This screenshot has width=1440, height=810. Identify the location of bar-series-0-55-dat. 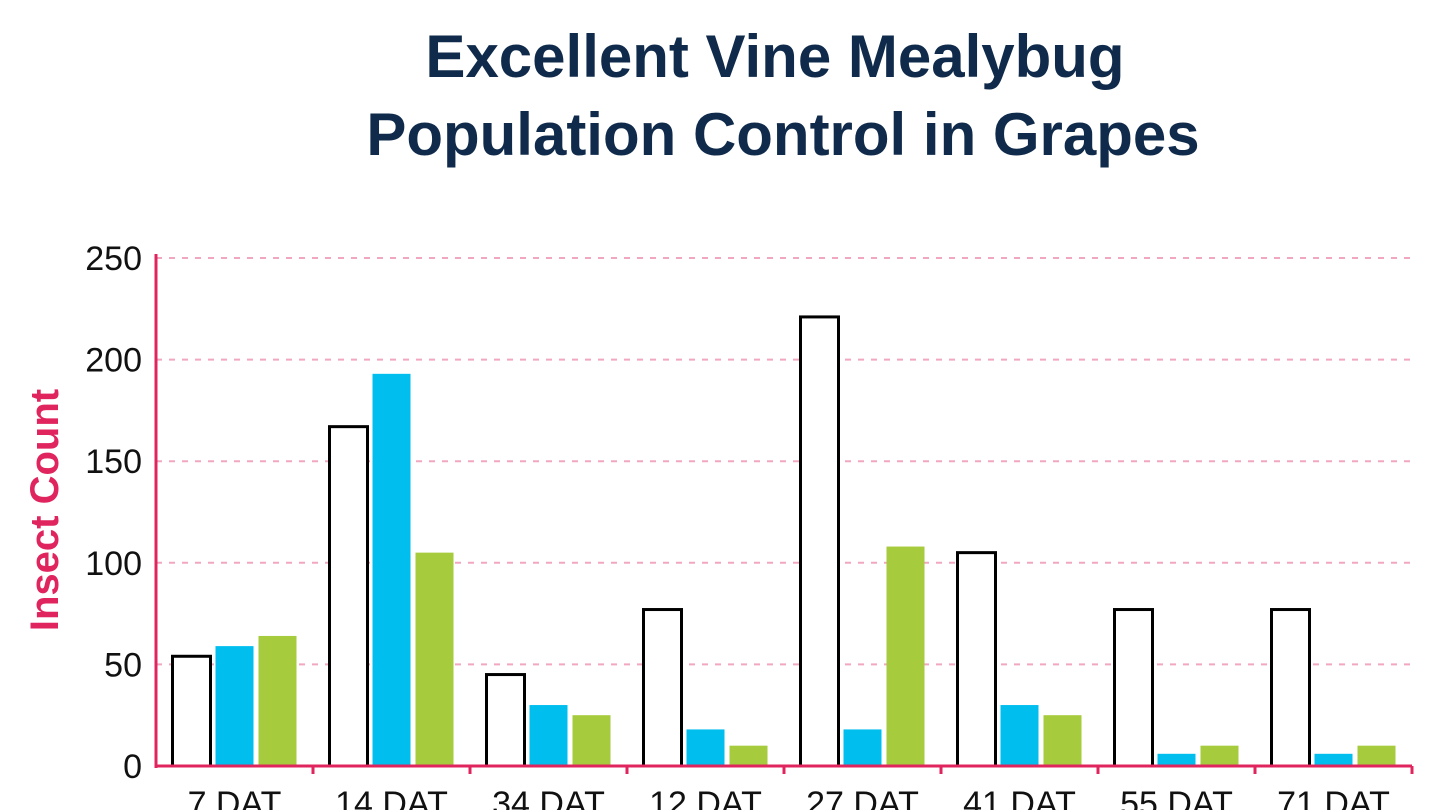
(1133, 688).